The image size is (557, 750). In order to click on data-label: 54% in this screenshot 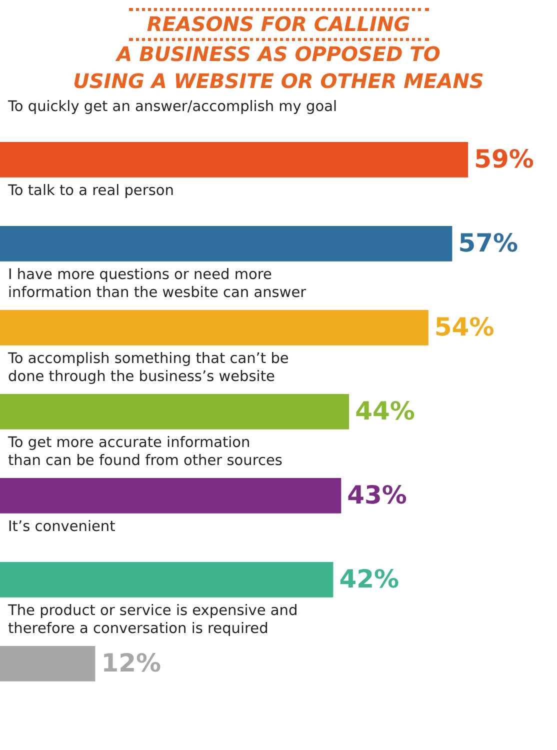, I will do `click(464, 327)`.